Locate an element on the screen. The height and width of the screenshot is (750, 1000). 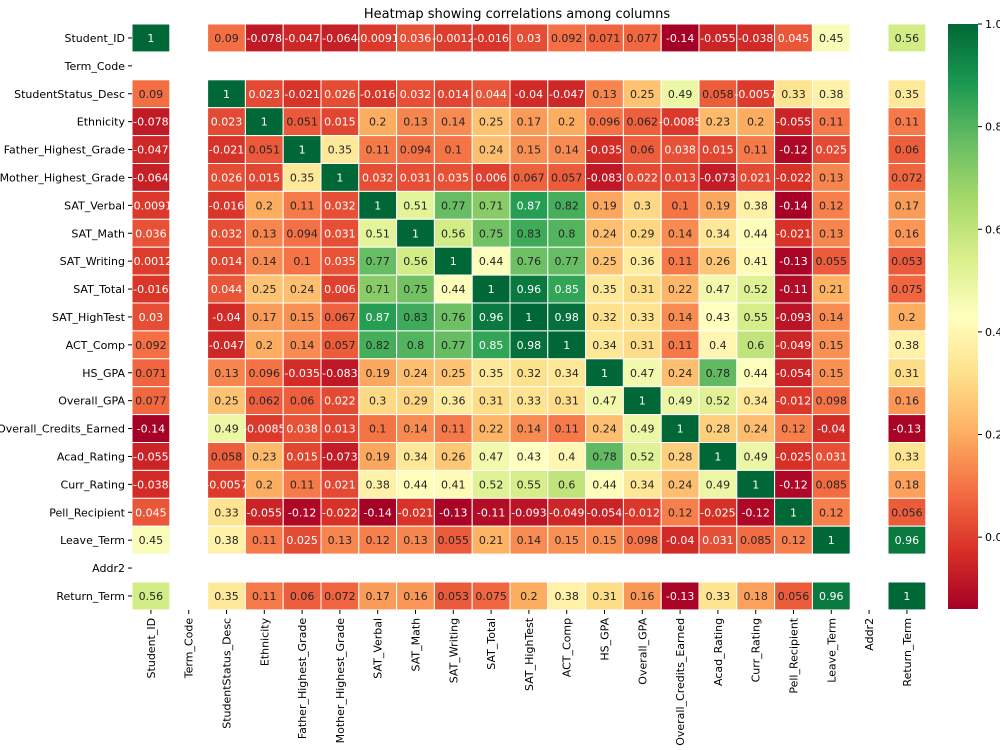
cell-value: 0.013 is located at coordinates (680, 177).